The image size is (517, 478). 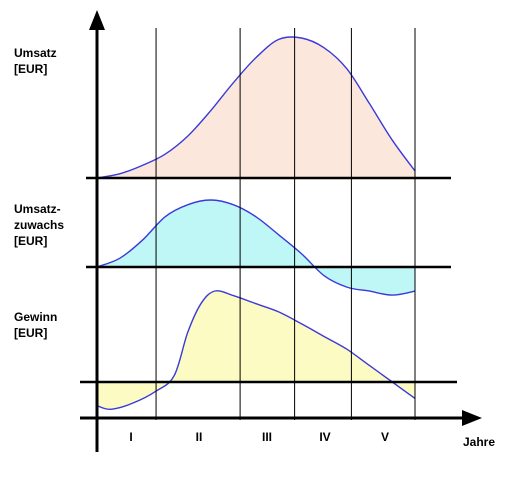 I want to click on area-umsatzzuwachs, so click(x=256, y=248).